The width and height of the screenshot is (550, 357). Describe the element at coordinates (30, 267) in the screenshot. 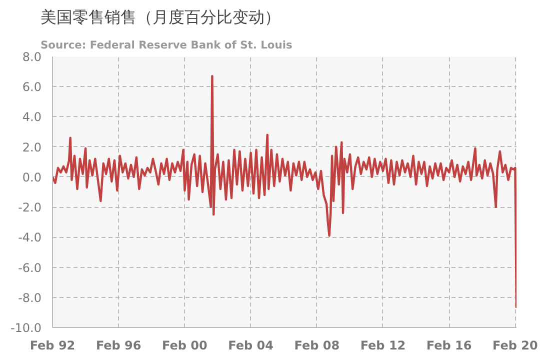

I see `y-tick-label: -6.0` at that location.